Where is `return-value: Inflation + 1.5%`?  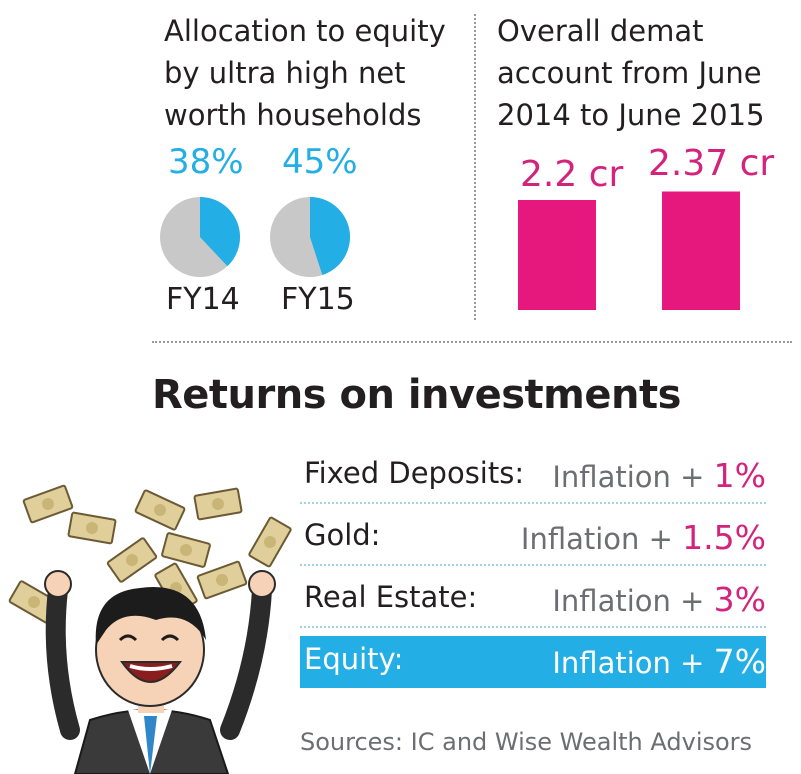 return-value: Inflation + 1.5% is located at coordinates (643, 537).